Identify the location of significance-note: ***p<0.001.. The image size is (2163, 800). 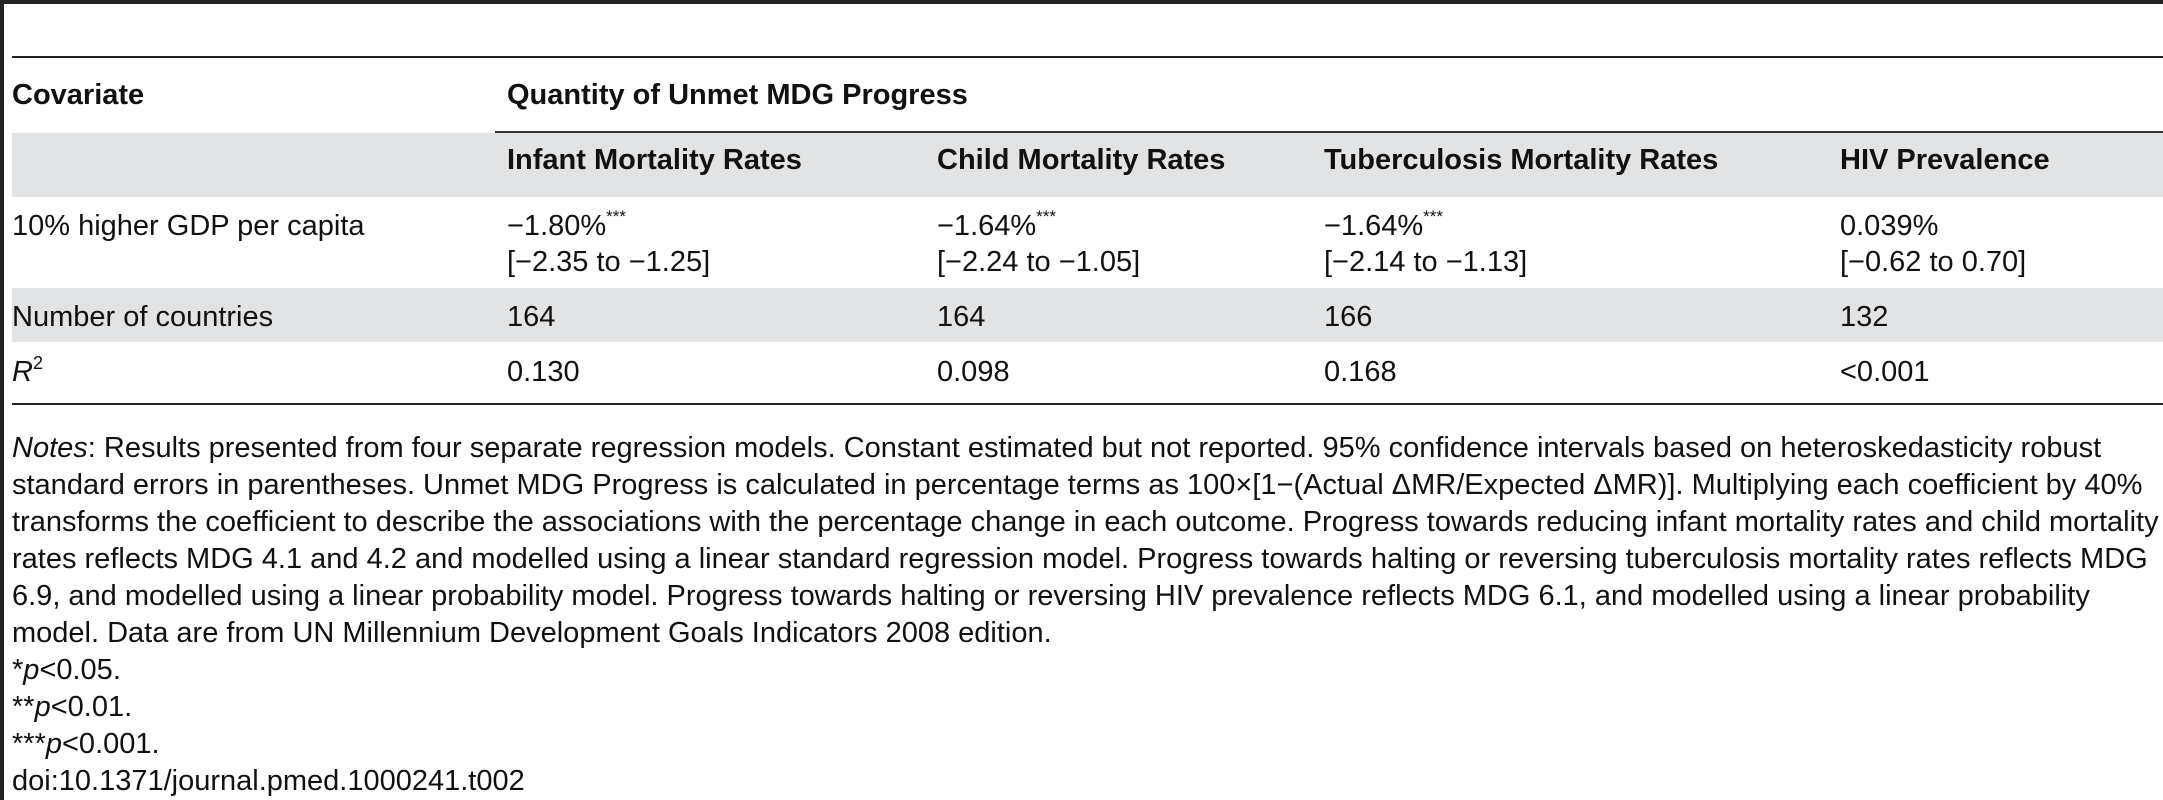
(86, 744).